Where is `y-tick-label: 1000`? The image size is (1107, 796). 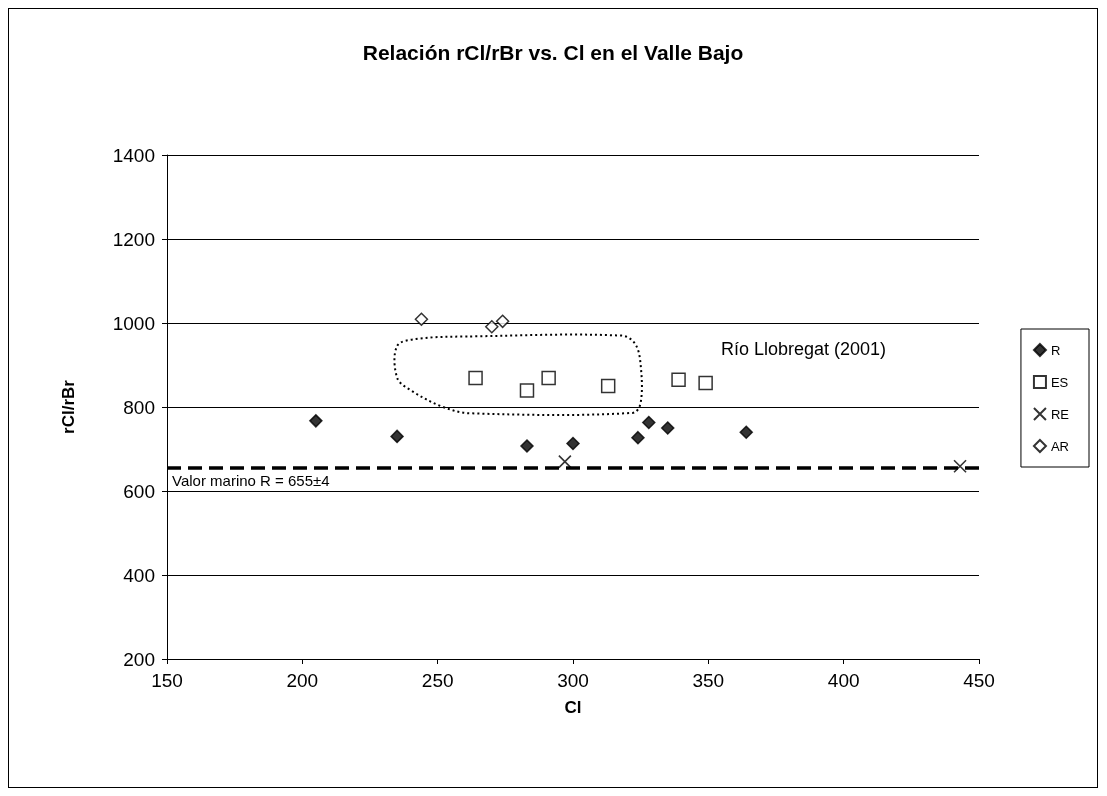 y-tick-label: 1000 is located at coordinates (133, 323).